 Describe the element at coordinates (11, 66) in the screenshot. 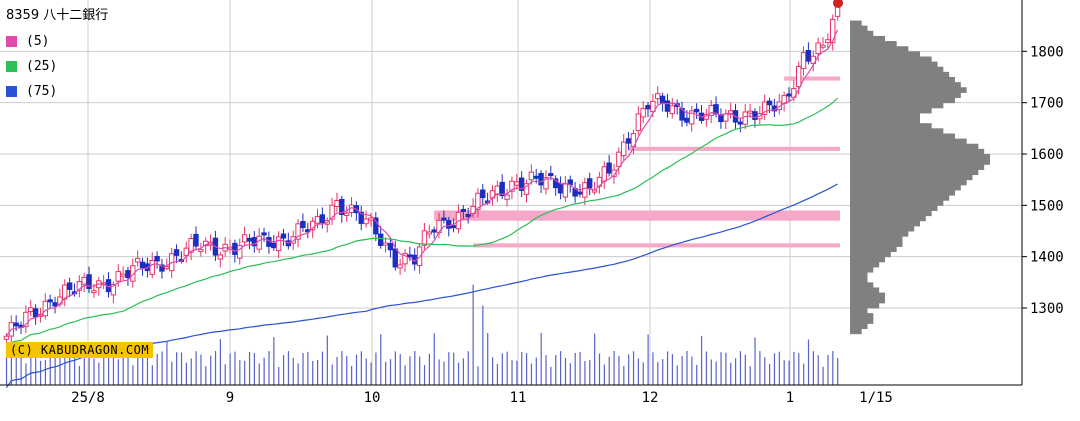

I see `legend-swatch-ma25` at that location.